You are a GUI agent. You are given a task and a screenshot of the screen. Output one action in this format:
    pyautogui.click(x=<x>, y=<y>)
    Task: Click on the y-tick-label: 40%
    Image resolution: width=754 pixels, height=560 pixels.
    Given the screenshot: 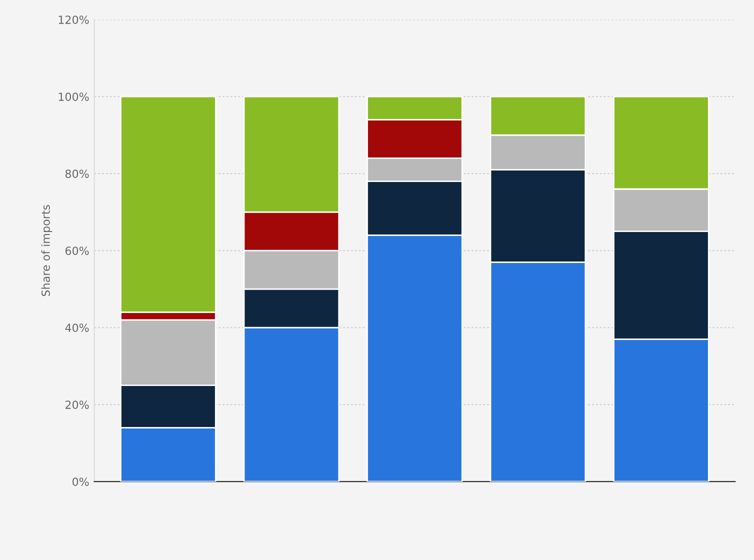 What is the action you would take?
    pyautogui.click(x=77, y=328)
    